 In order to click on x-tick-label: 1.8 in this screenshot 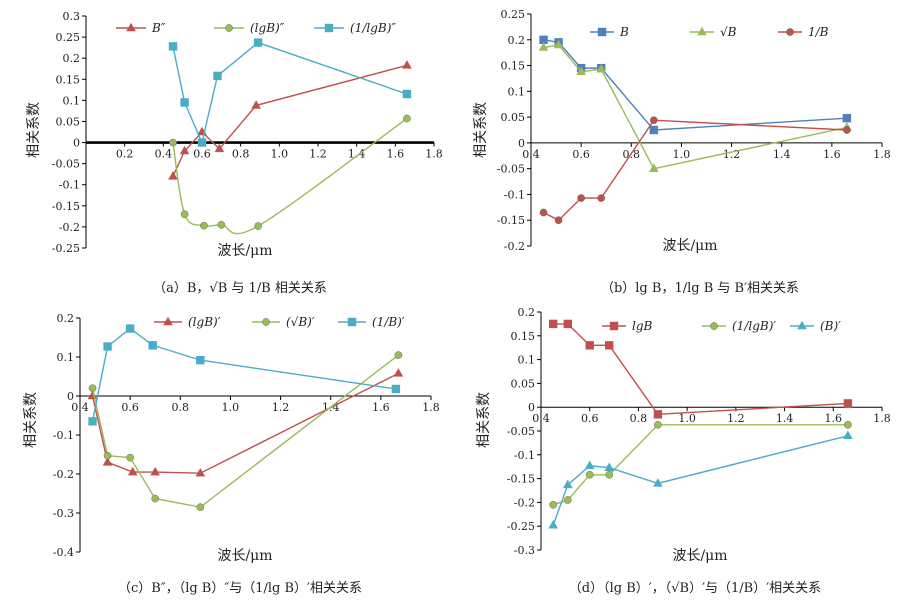, I will do `click(882, 154)`.